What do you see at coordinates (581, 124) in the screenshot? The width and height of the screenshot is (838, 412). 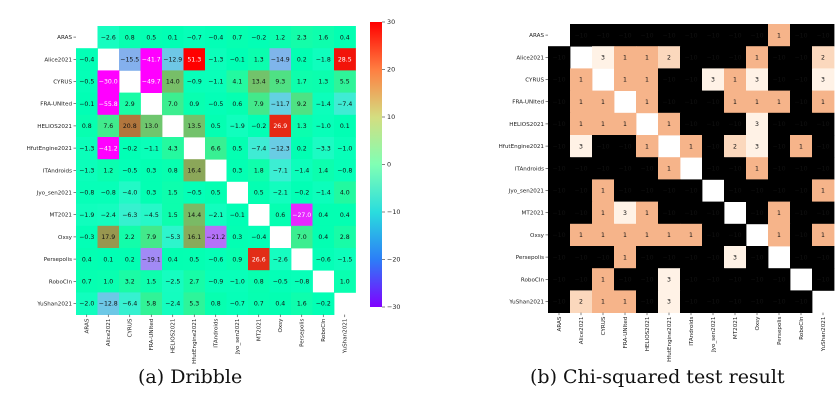 I see `cell-label-helios2021-alice2021: 1` at bounding box center [581, 124].